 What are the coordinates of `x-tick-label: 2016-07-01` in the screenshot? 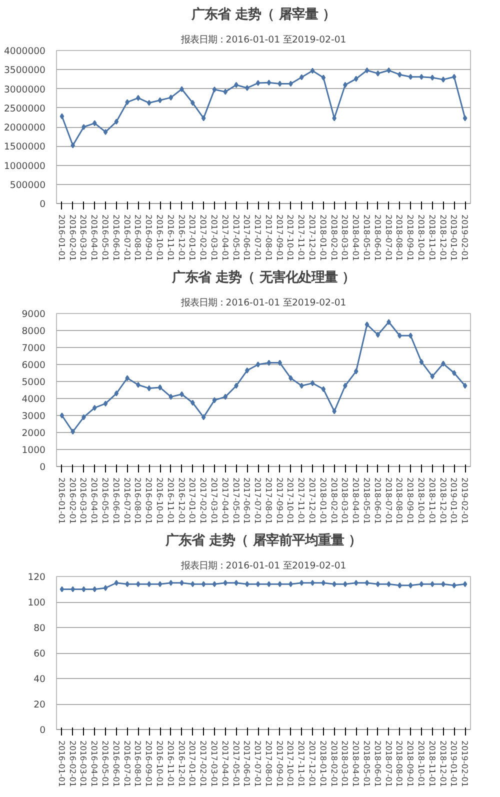 It's located at (127, 763).